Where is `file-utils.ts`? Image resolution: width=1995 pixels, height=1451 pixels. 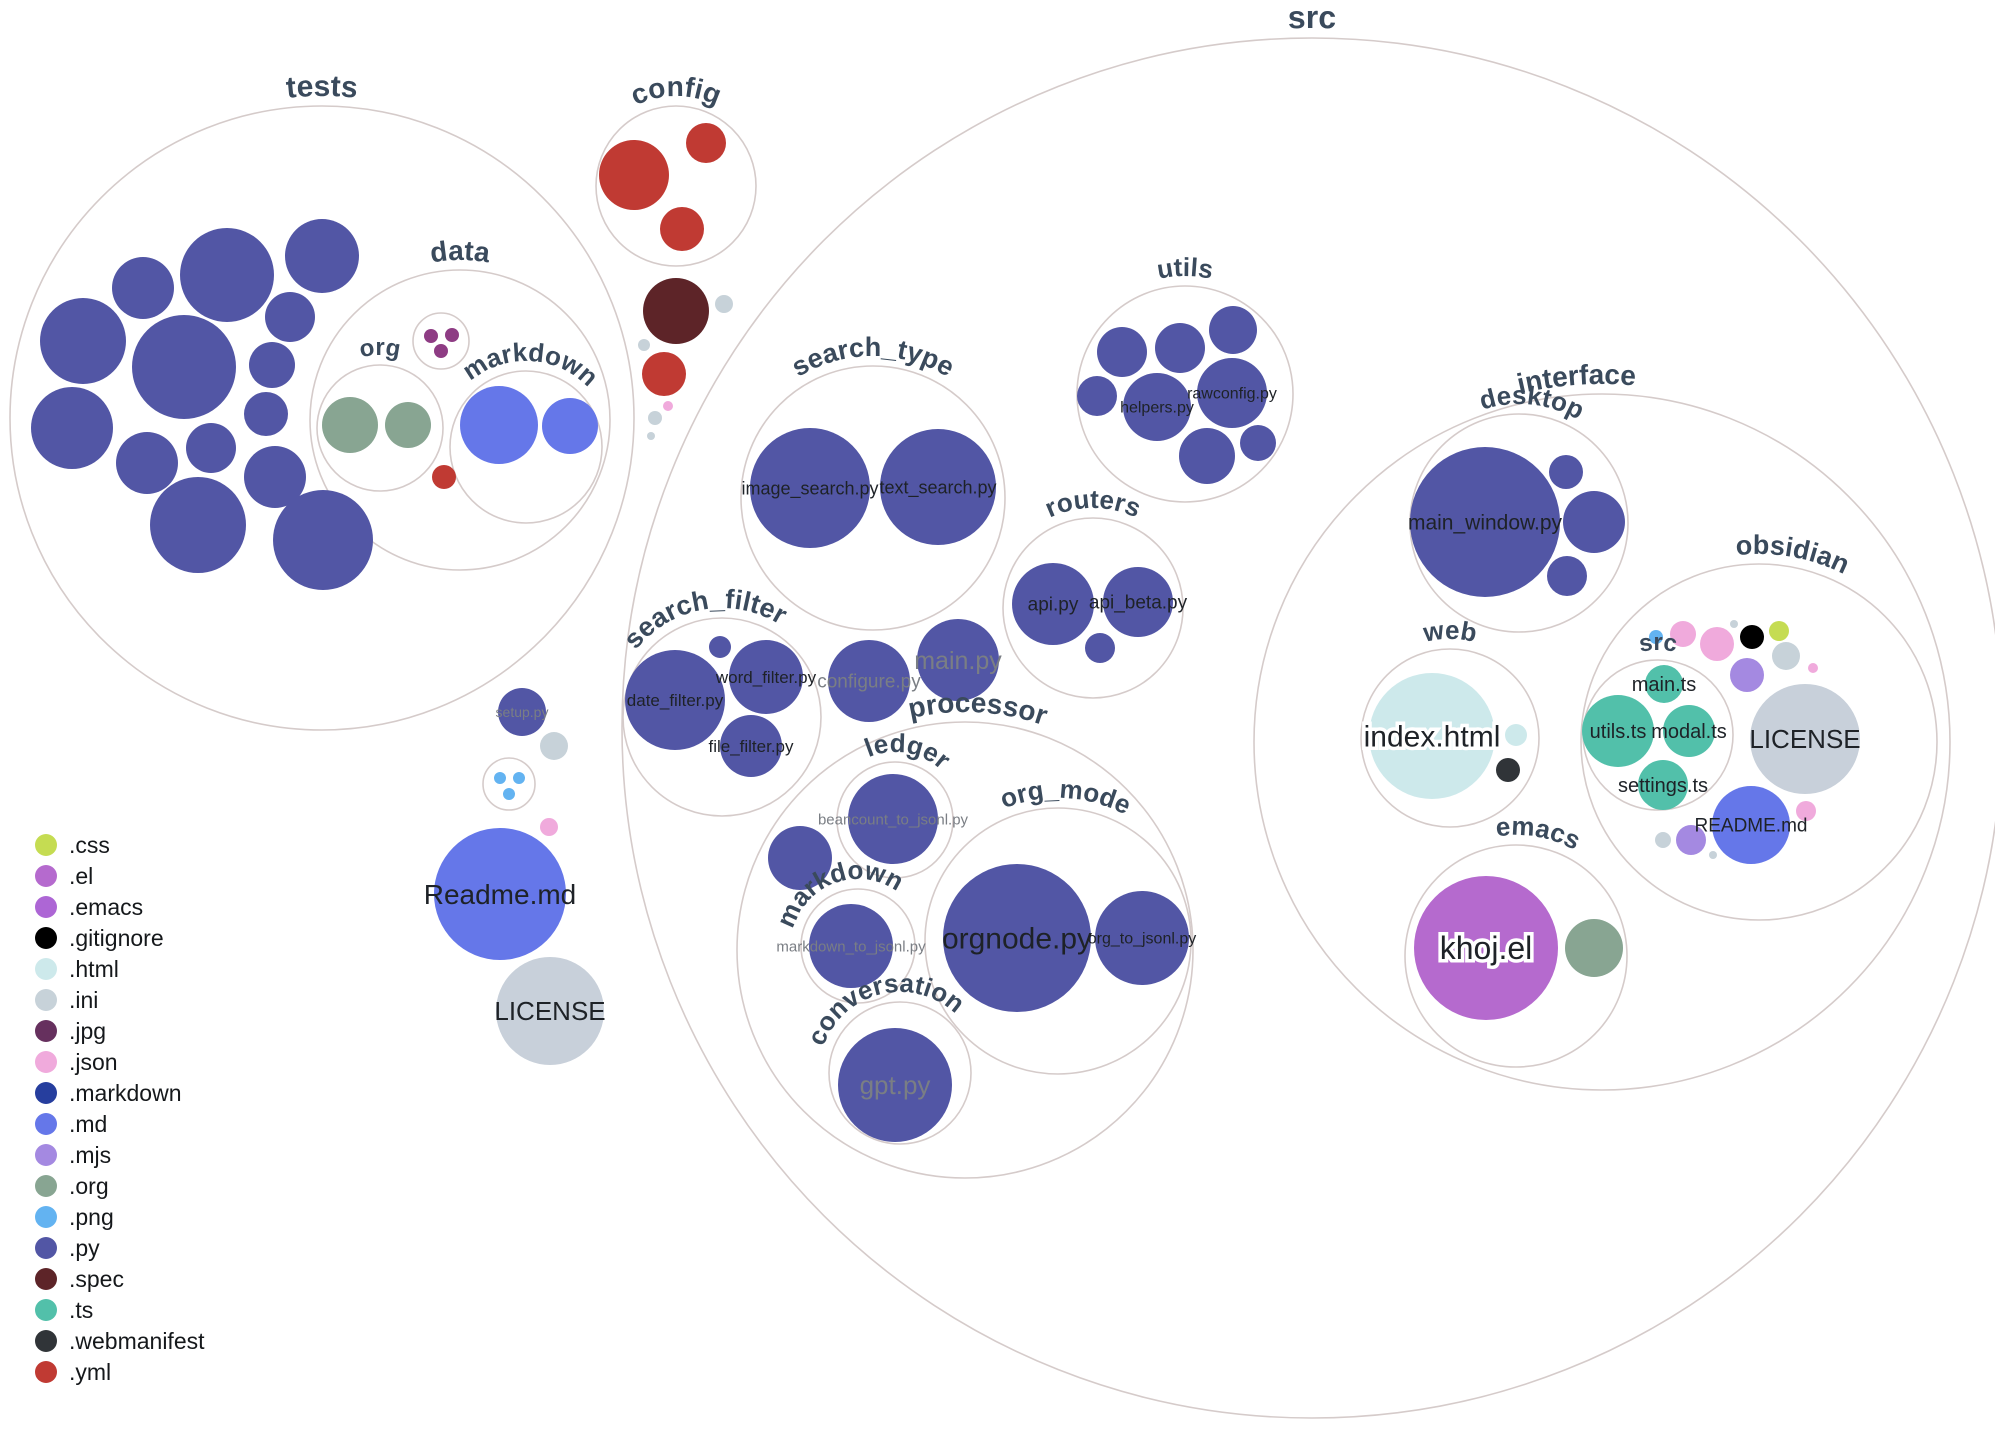 file-utils.ts is located at coordinates (1618, 731).